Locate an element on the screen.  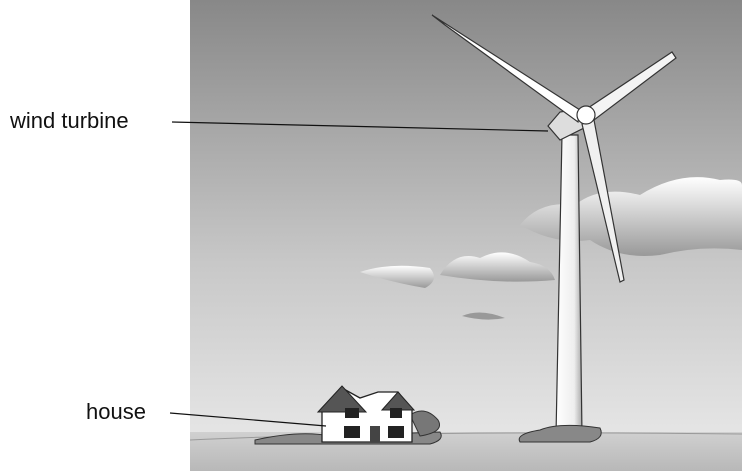
tower-base is located at coordinates (560, 433).